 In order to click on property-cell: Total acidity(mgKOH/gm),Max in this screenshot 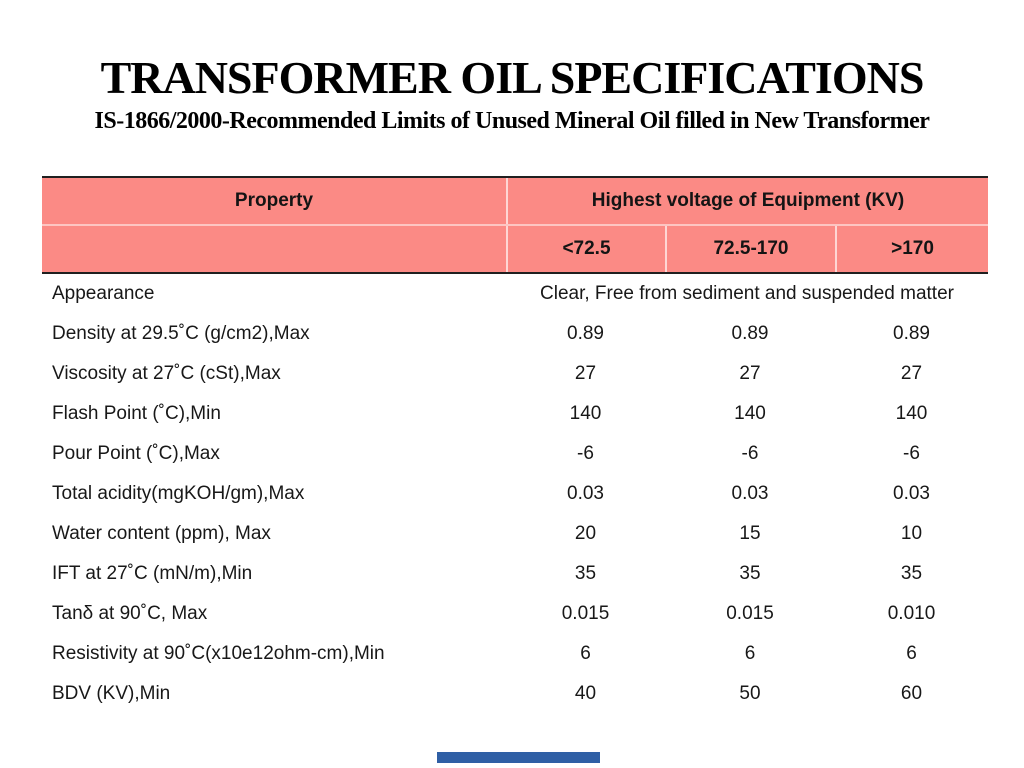, I will do `click(178, 493)`.